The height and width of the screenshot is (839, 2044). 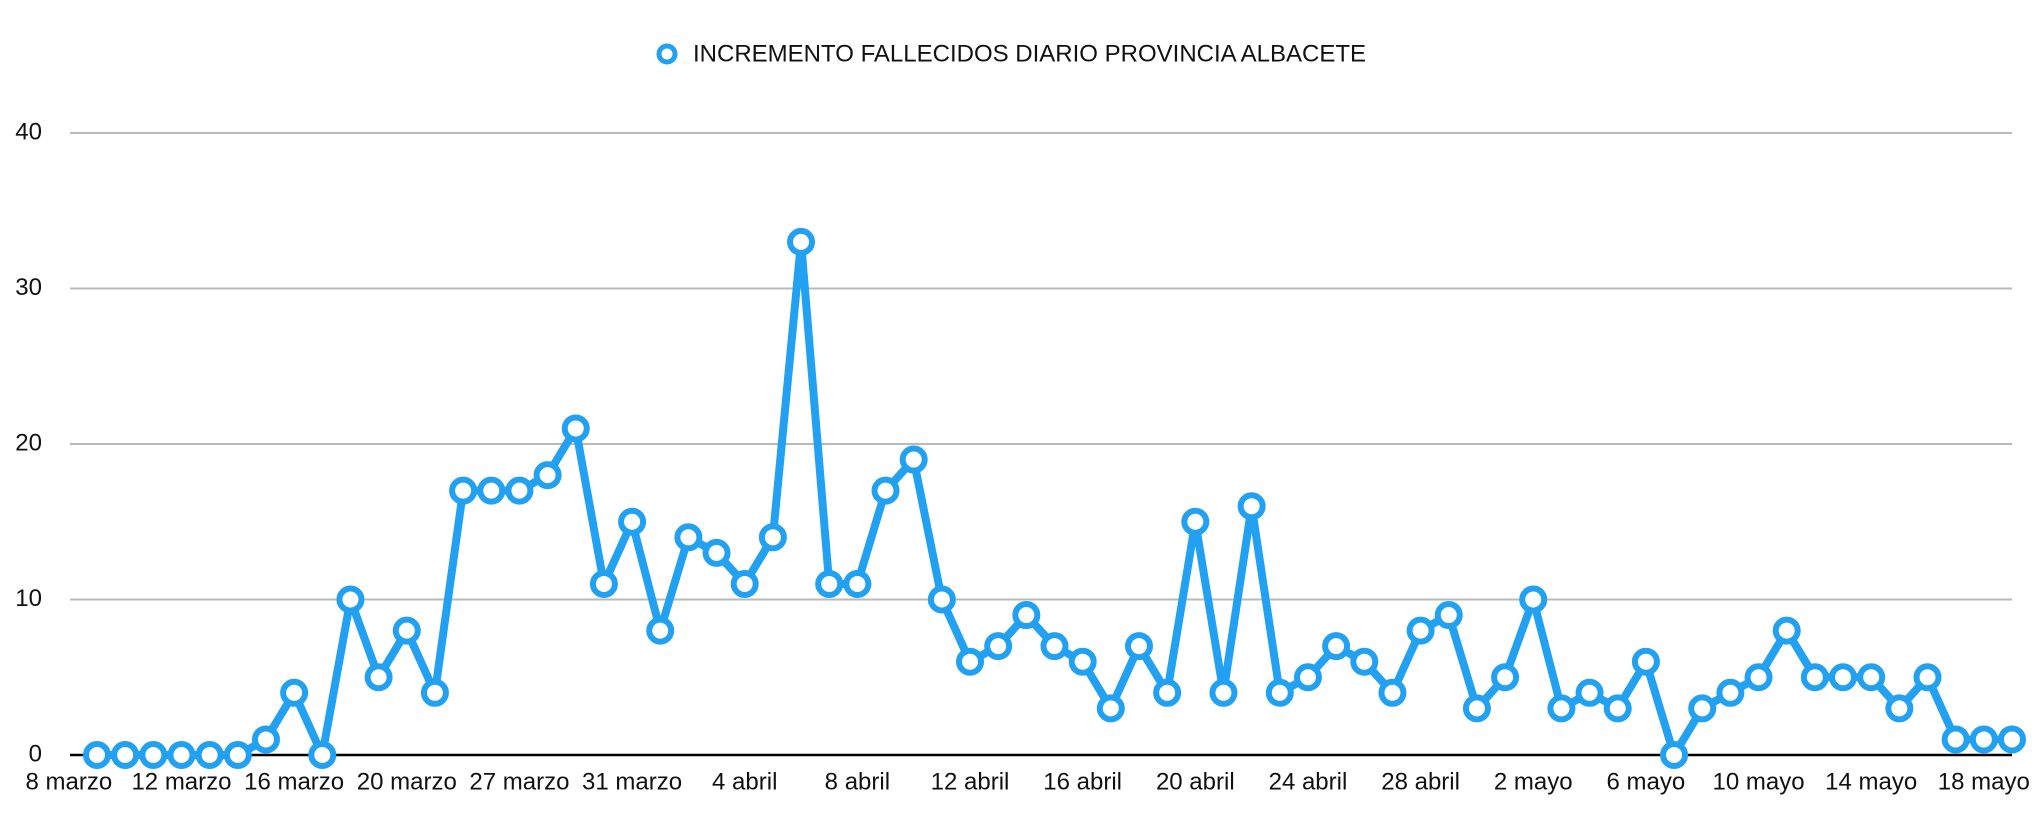 I want to click on x-tick-label: 16 abril, so click(x=1082, y=781).